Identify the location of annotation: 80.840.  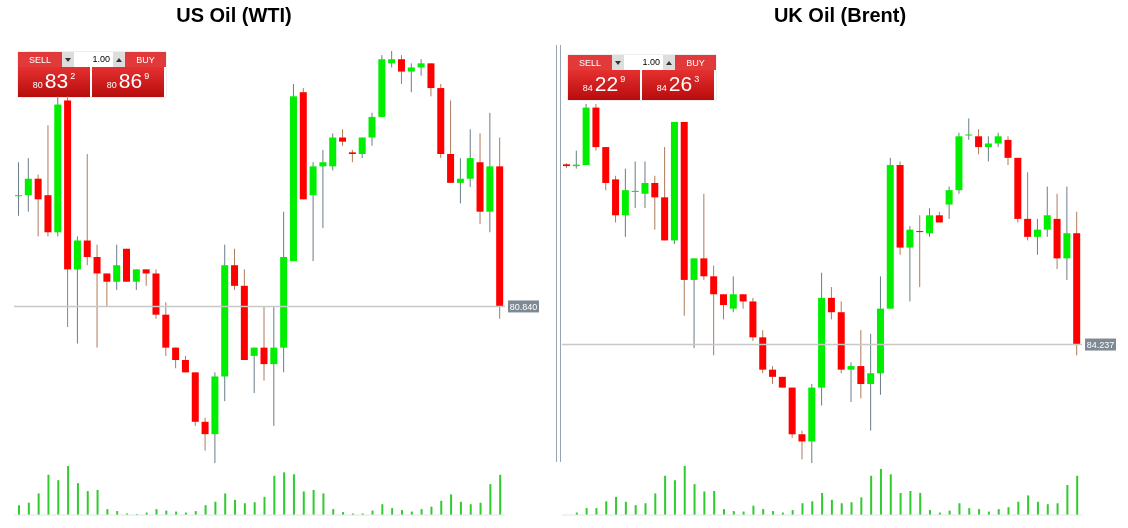
(523, 306).